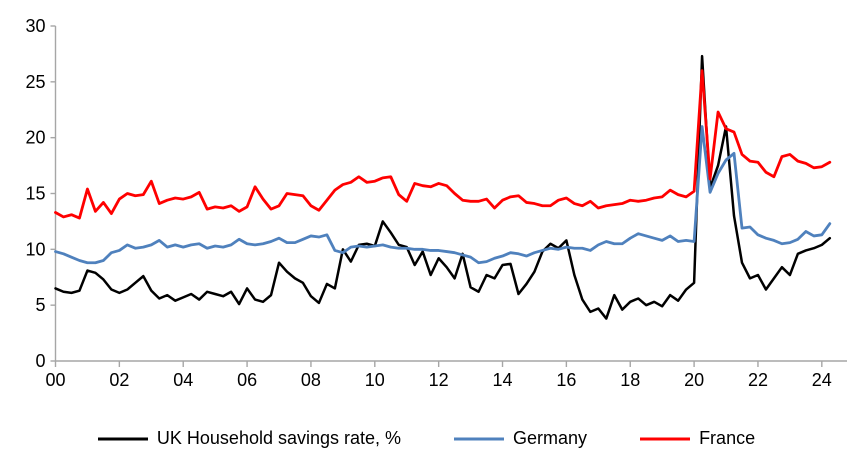 This screenshot has width=852, height=476. What do you see at coordinates (630, 380) in the screenshot?
I see `x-tick-label: 18` at bounding box center [630, 380].